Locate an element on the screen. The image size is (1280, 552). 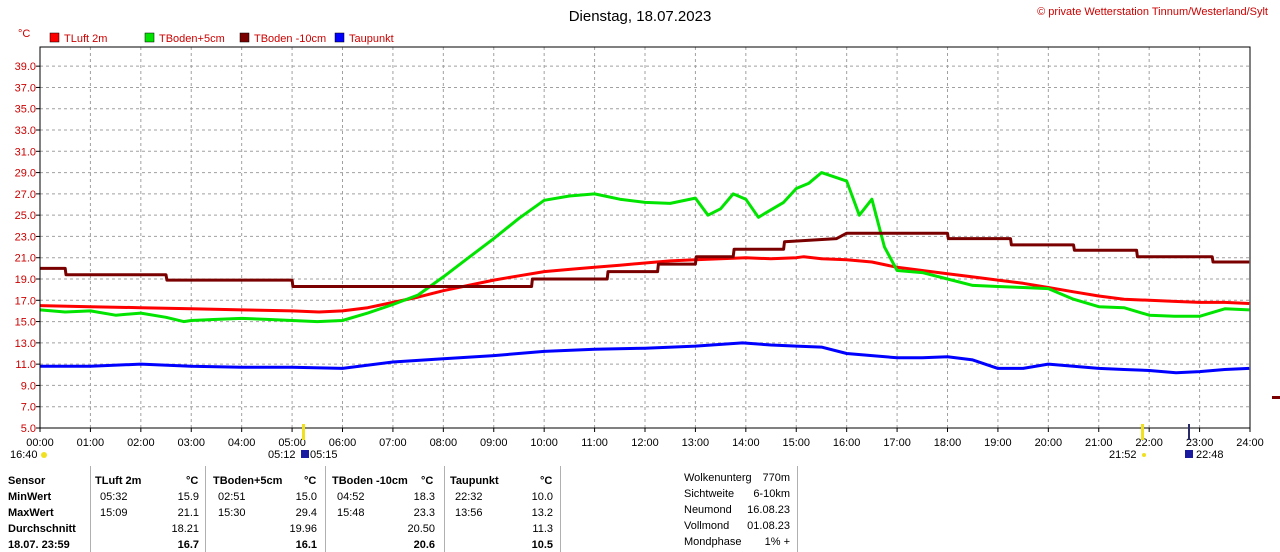
header-unit-taupunkt: °C is located at coordinates (546, 481).